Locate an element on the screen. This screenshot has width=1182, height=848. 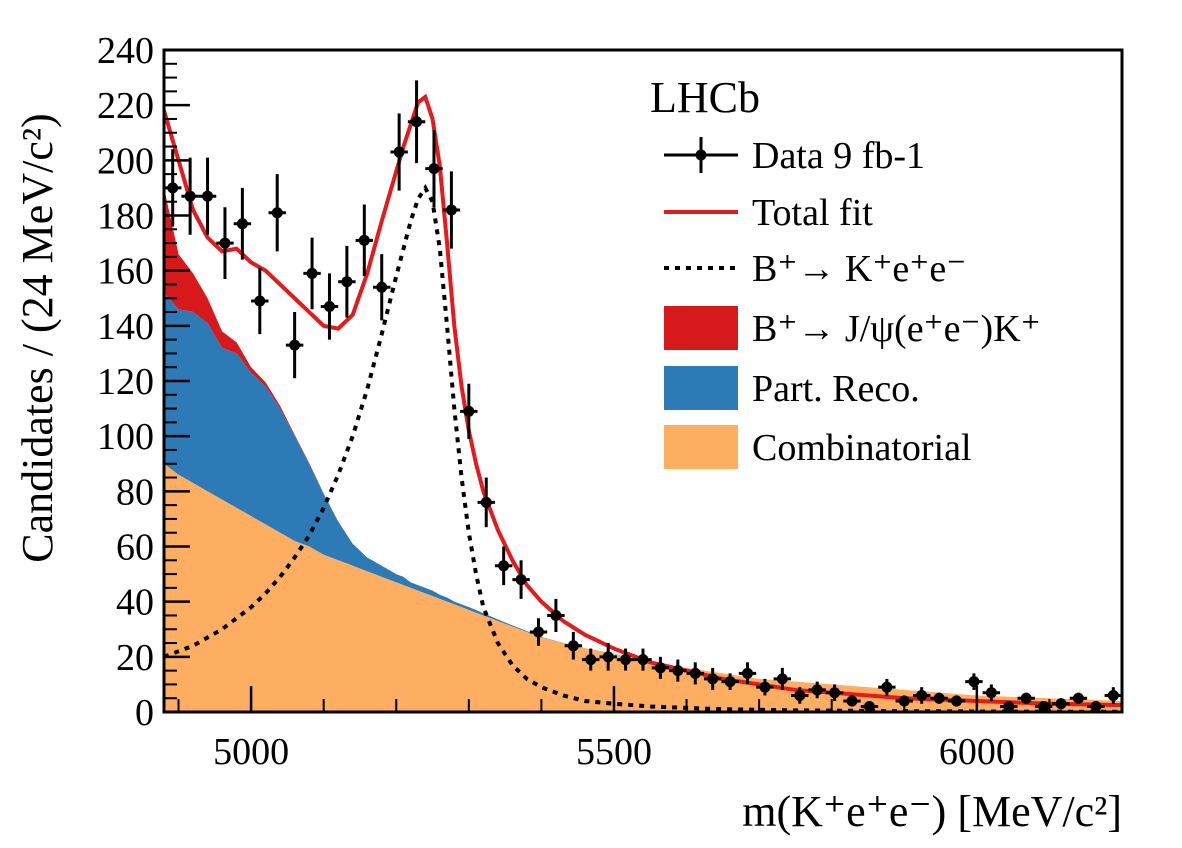
legend-item: Data 9 fb-1 is located at coordinates (794, 156).